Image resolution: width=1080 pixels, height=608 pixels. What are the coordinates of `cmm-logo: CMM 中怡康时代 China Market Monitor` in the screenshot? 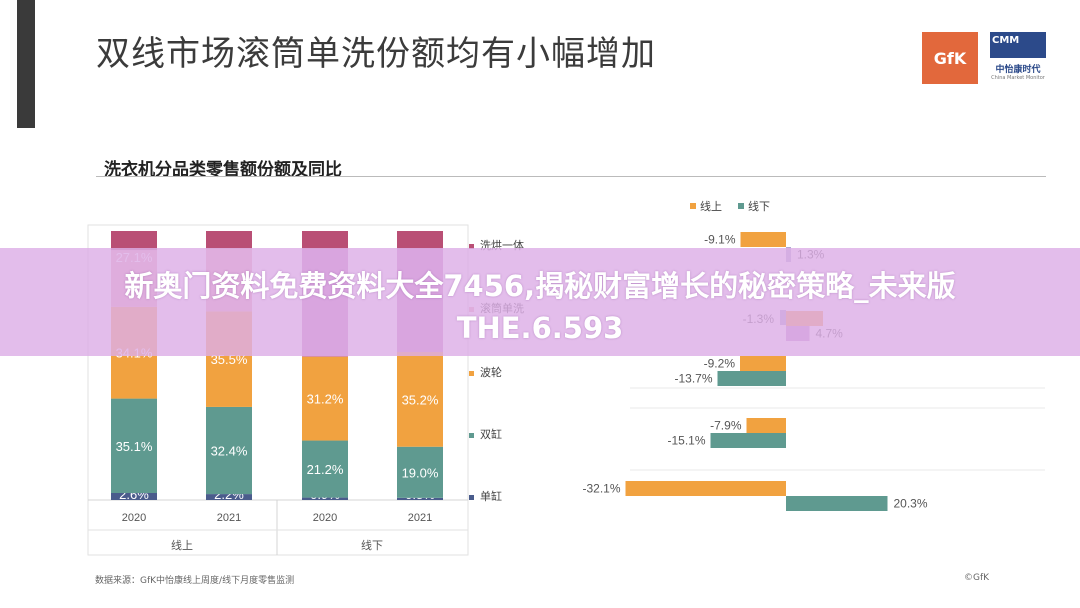 It's located at (1018, 58).